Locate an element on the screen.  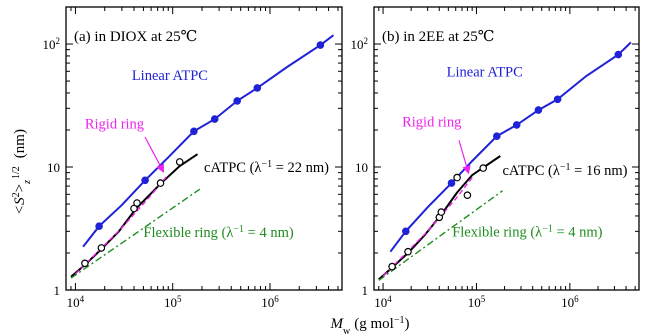
annotation-label: Linear ATPC is located at coordinates (485, 72).